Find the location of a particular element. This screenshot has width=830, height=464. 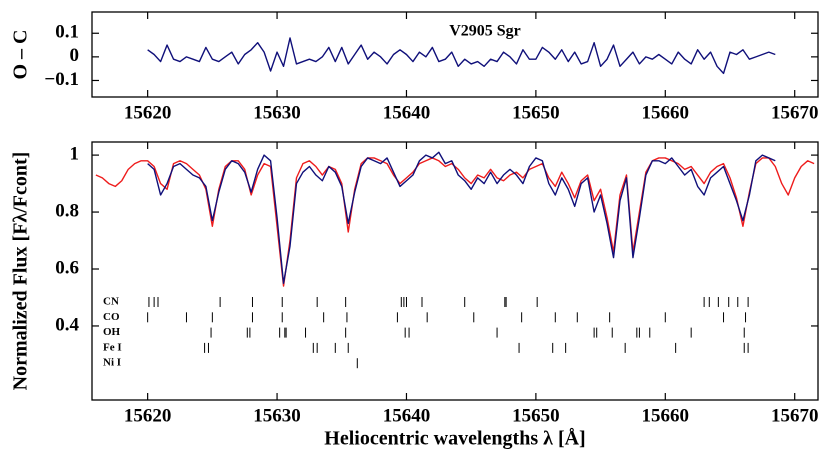

y-tick-label: 0.4 is located at coordinates (67, 324).